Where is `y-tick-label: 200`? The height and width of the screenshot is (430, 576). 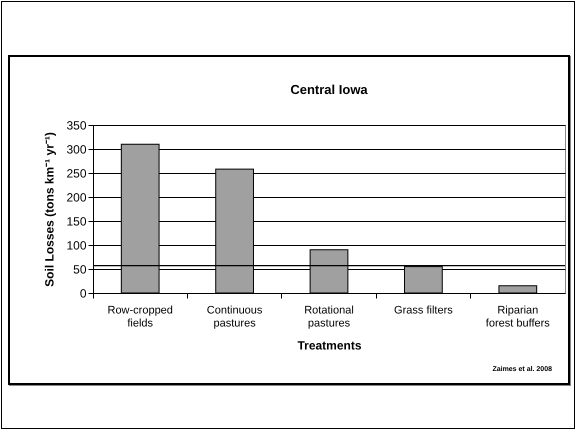 y-tick-label: 200 is located at coordinates (76, 197).